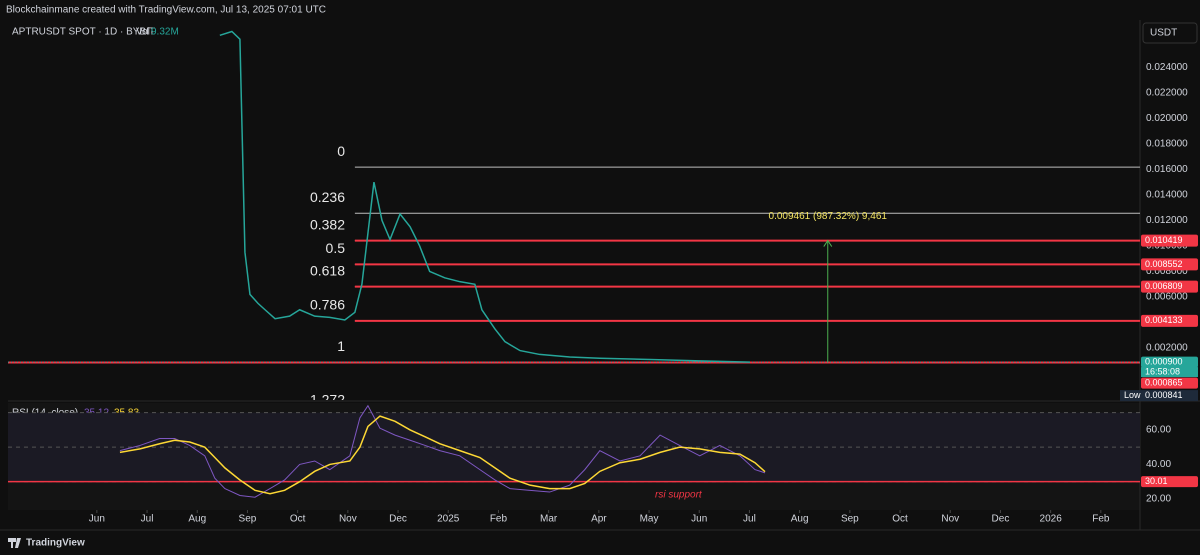 This screenshot has height=555, width=1200. I want to click on x-tick-label: 2025, so click(448, 519).